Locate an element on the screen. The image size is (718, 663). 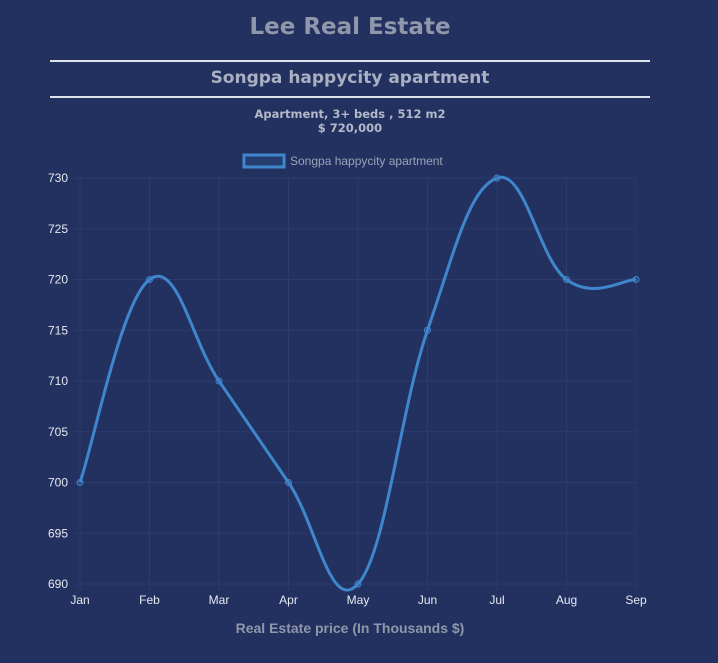
divider-bottom is located at coordinates (350, 97).